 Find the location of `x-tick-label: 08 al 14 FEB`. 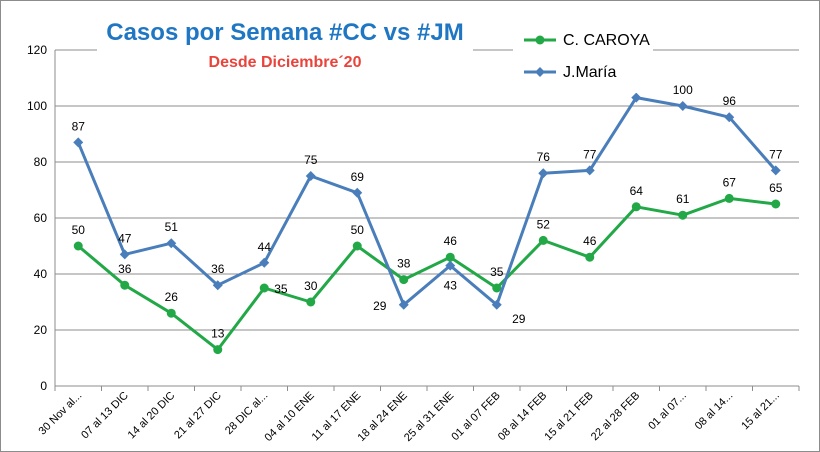

x-tick-label: 08 al 14 FEB is located at coordinates (522, 416).